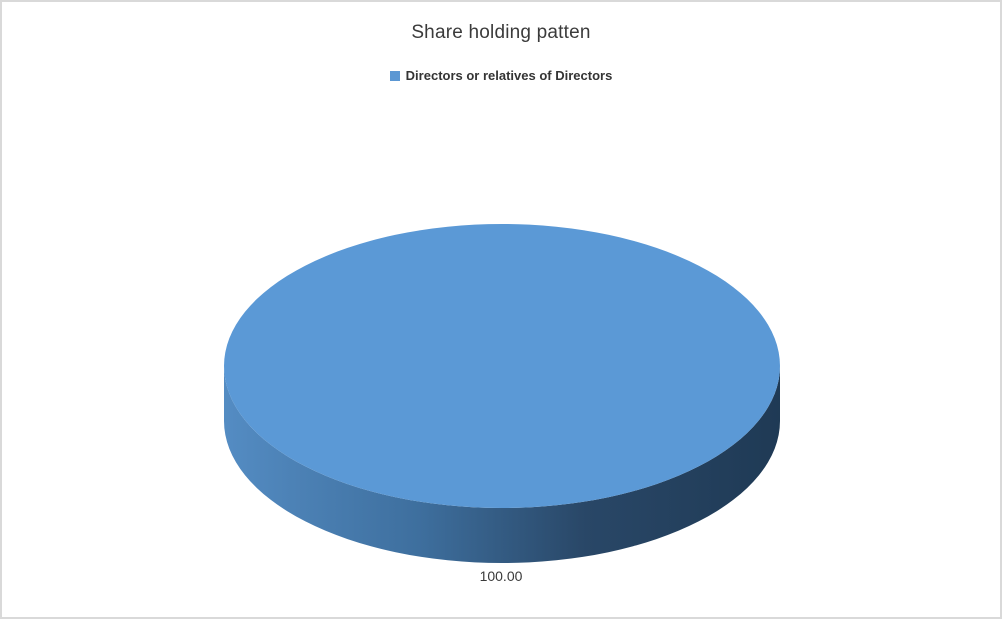 This screenshot has height=619, width=1002. Describe the element at coordinates (394, 75) in the screenshot. I see `legend-marker-icon` at that location.